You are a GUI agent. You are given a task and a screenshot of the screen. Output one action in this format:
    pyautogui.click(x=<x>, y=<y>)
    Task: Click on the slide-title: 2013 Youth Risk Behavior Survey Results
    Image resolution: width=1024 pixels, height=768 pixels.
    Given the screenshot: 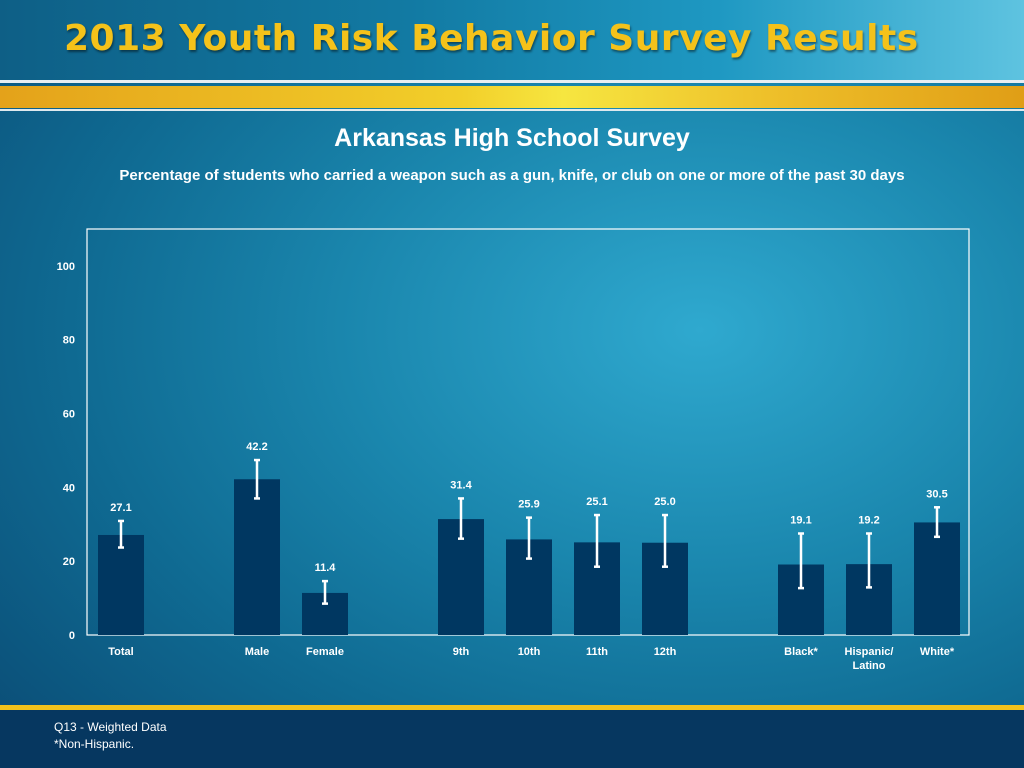 What is the action you would take?
    pyautogui.click(x=491, y=38)
    